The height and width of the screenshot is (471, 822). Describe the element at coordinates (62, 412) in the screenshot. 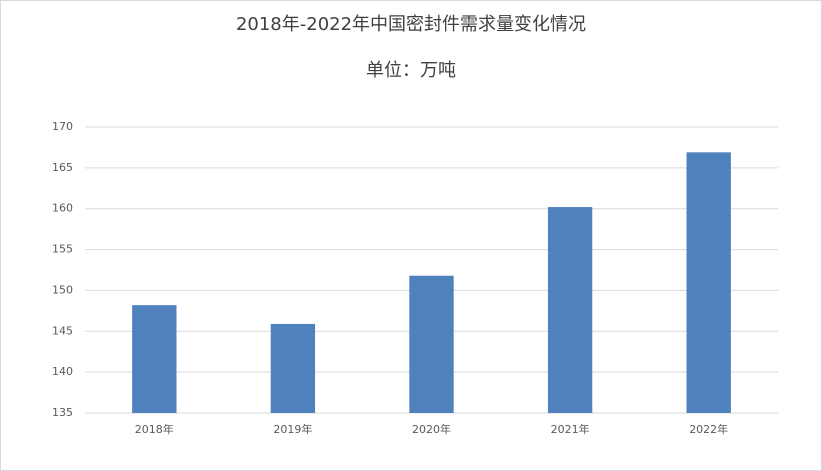

I see `y-tick-label: 135` at that location.